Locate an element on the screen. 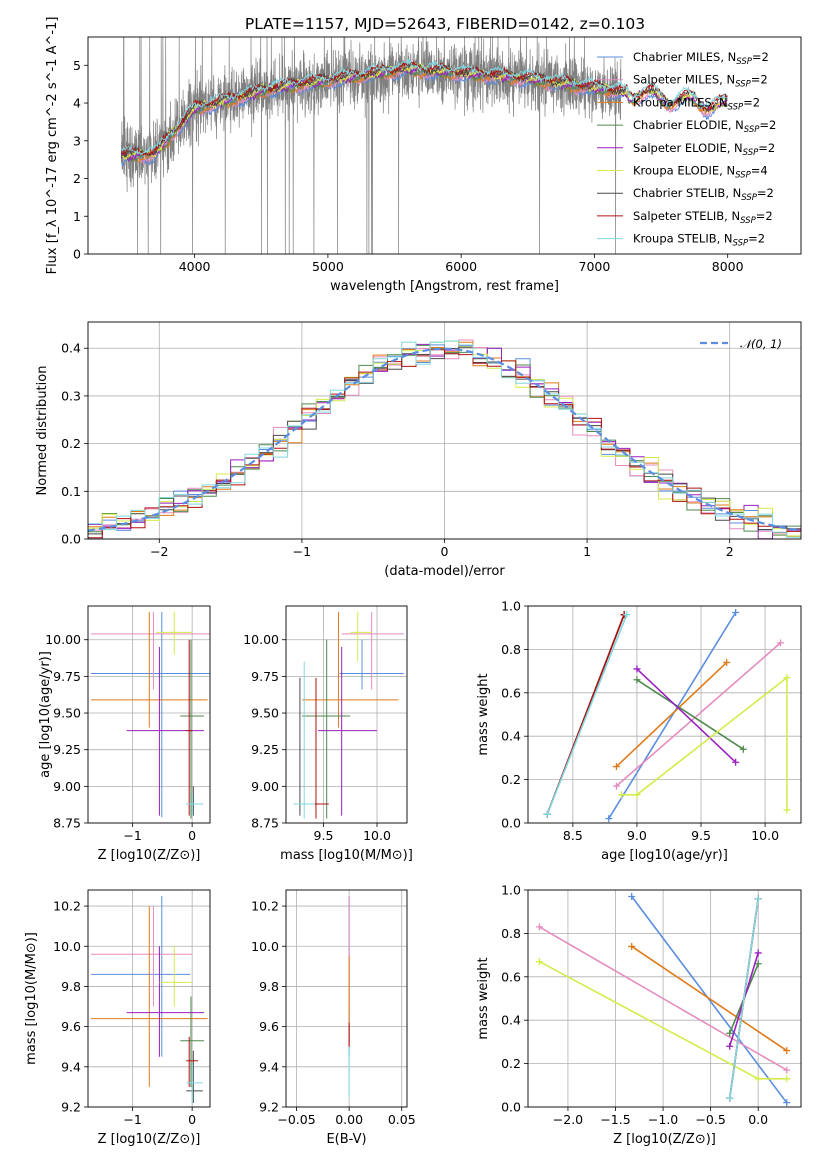  y-tick-label: 0.8 is located at coordinates (511, 933).